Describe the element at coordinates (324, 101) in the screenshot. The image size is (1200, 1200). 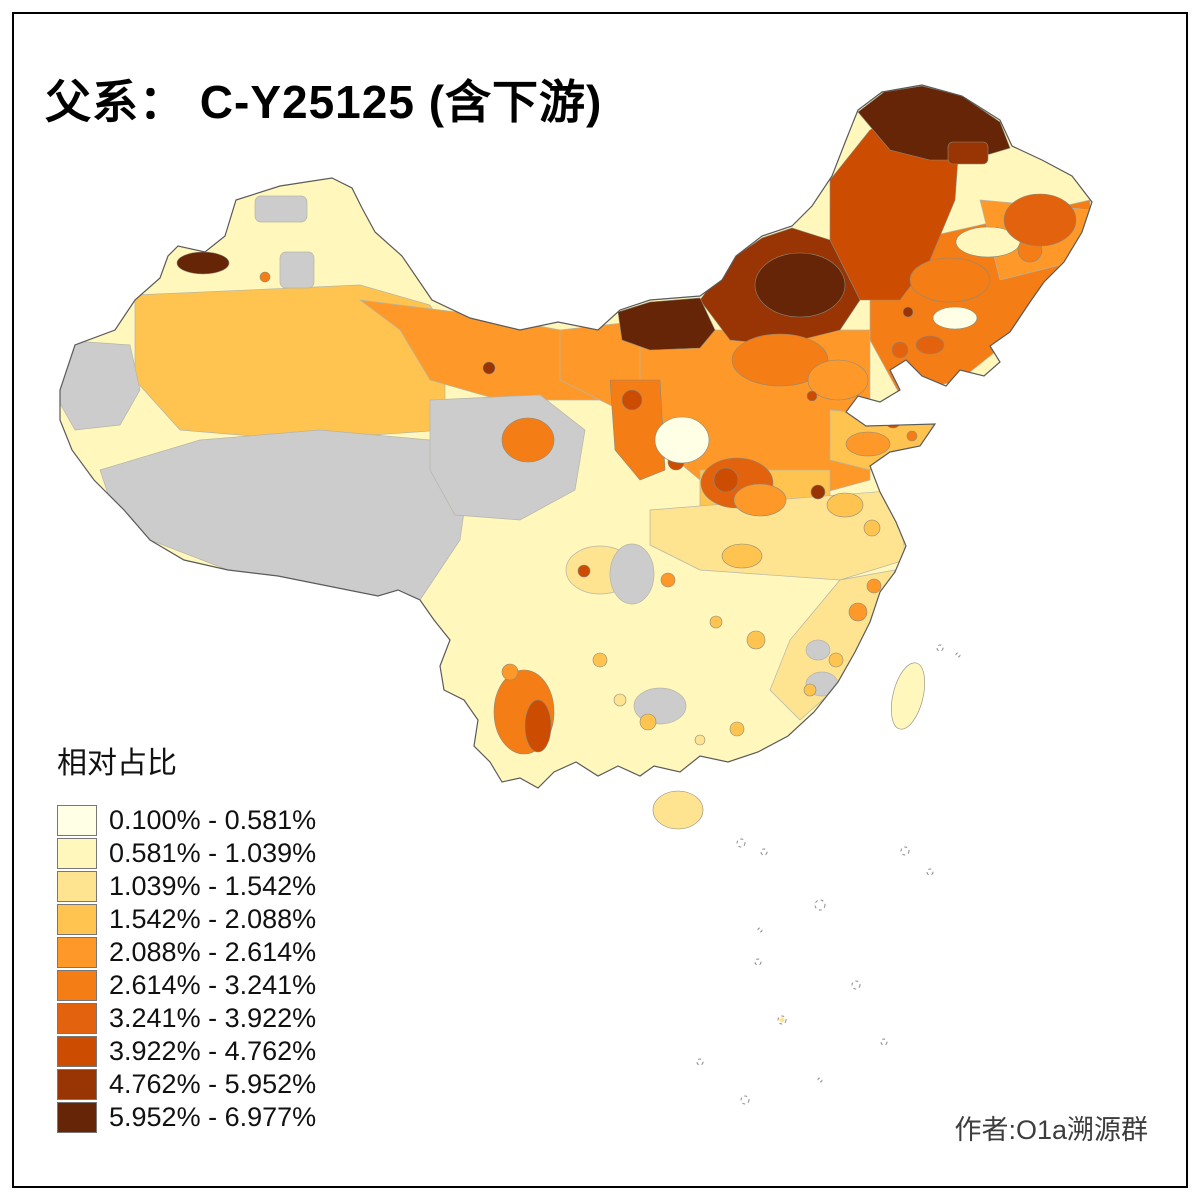
I see `map-title: 父系： C-Y25125 (含下游)` at that location.